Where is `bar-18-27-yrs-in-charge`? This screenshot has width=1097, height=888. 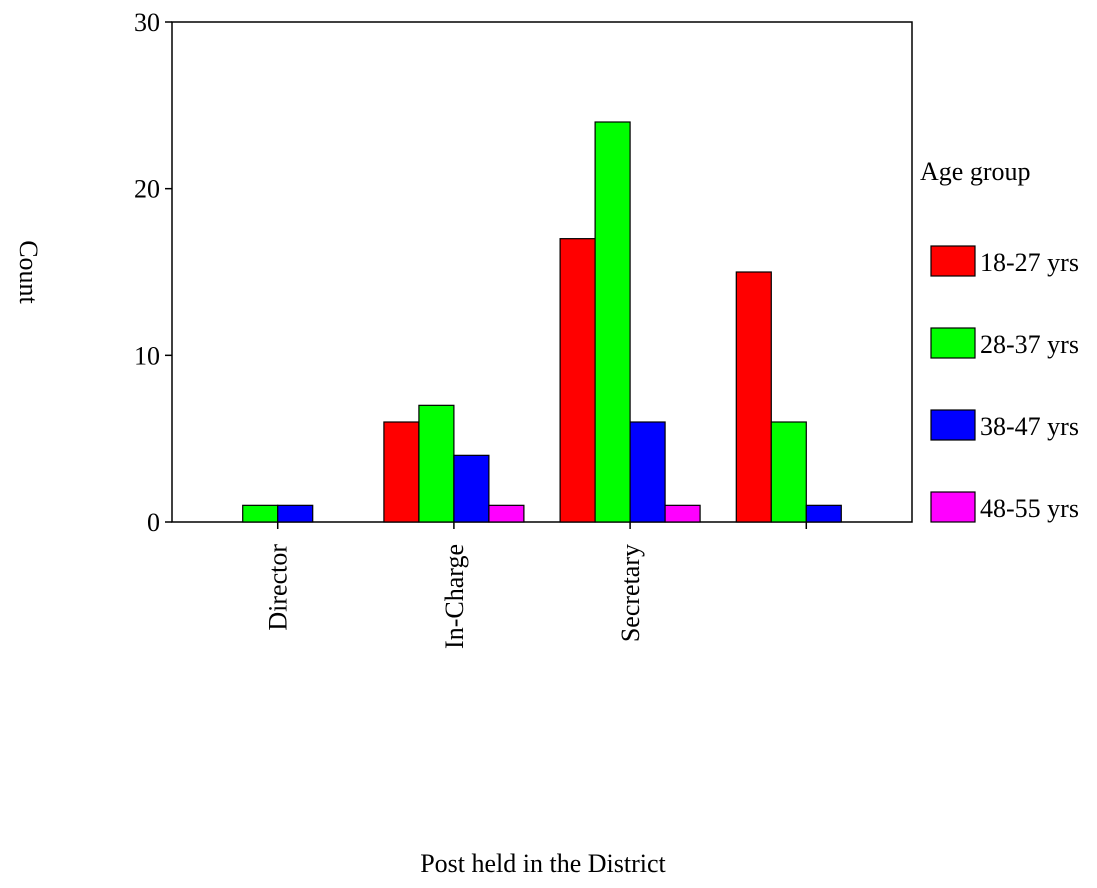 bar-18-27-yrs-in-charge is located at coordinates (401, 472).